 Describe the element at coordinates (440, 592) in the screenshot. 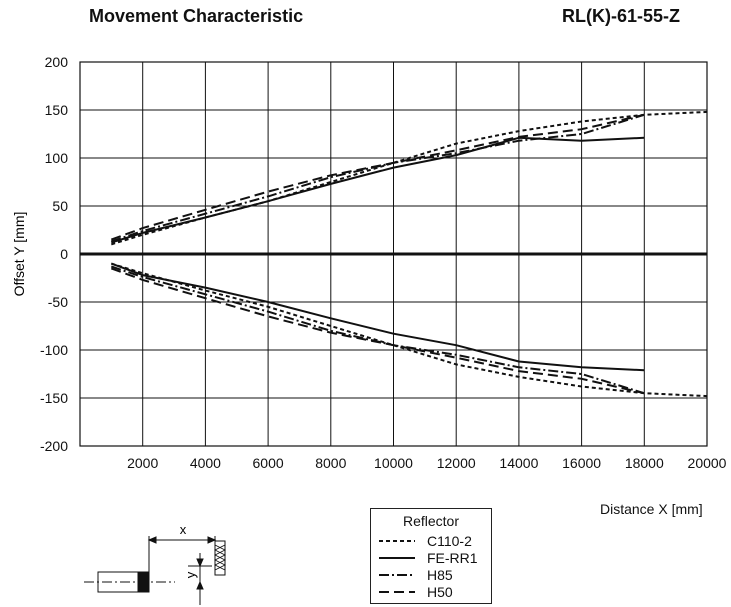

I see `legend-label: H50` at that location.